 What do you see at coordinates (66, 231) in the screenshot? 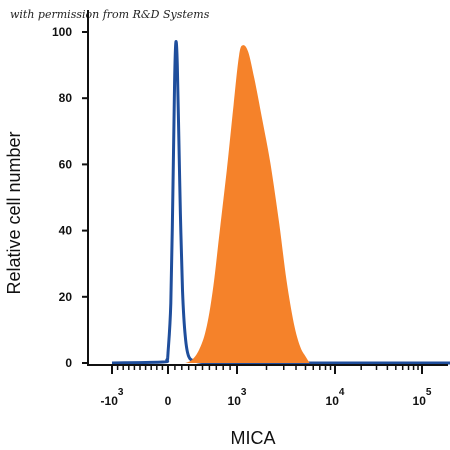
I see `y-tick-label: 40` at bounding box center [66, 231].